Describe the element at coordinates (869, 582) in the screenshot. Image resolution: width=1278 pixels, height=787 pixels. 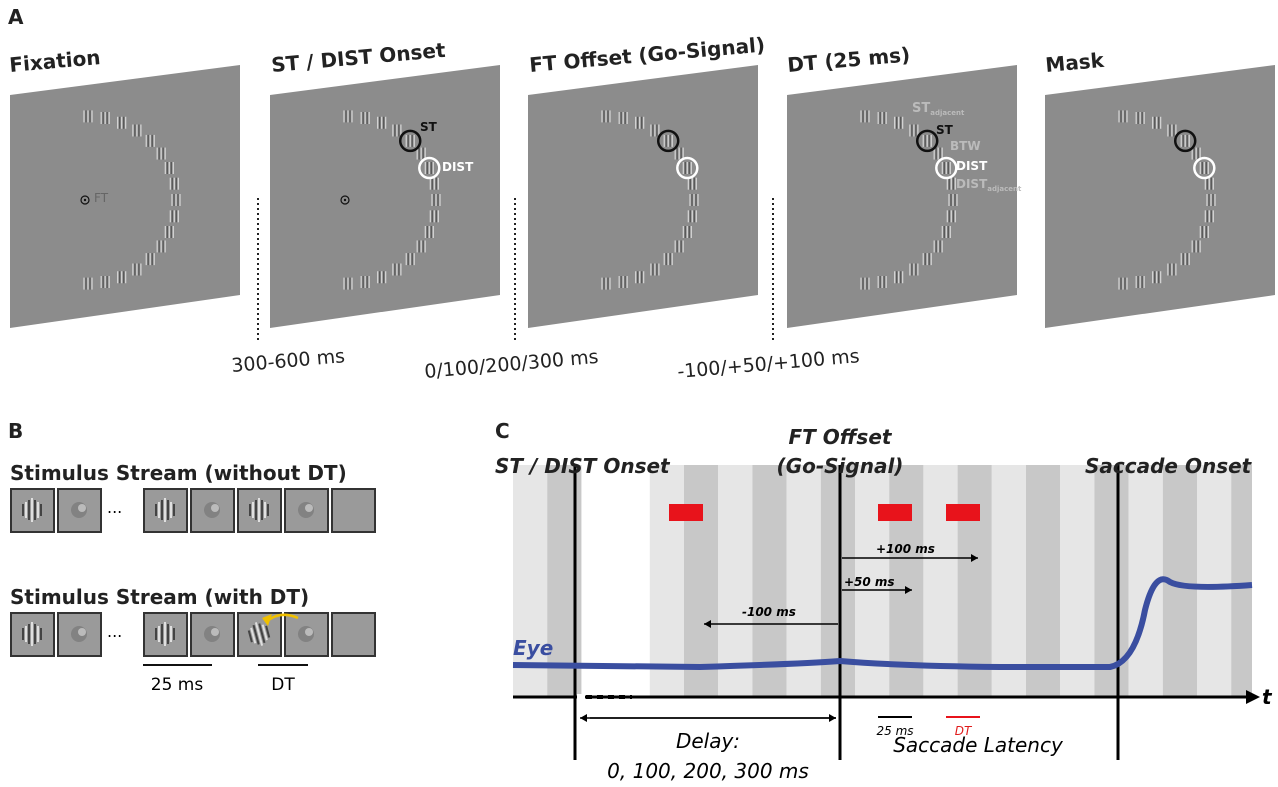
I see `offset-label: +50 ms` at that location.